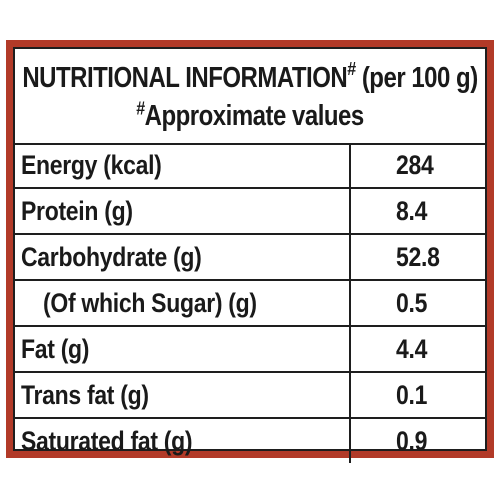 This screenshot has height=500, width=500. I want to click on header-note-line: #Approximate values, so click(250, 118).